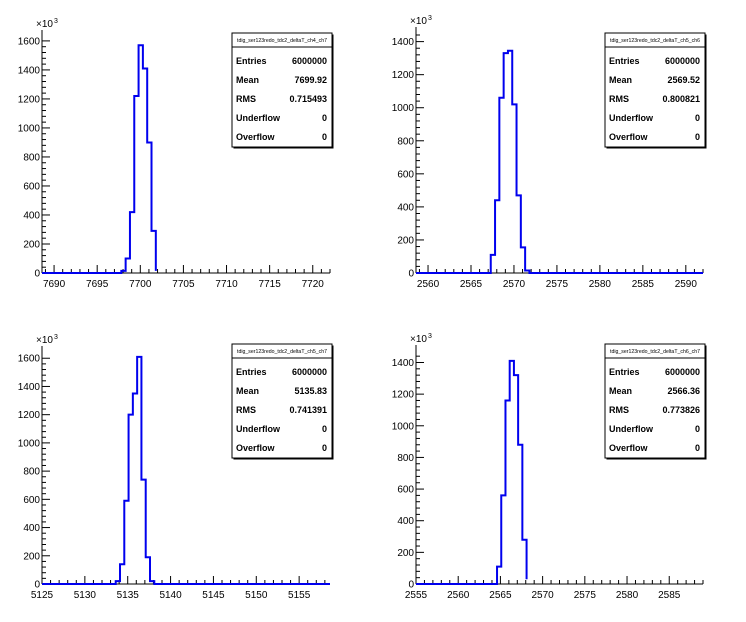 The image size is (746, 622). What do you see at coordinates (686, 284) in the screenshot?
I see `x-tick-label: 2590` at bounding box center [686, 284].